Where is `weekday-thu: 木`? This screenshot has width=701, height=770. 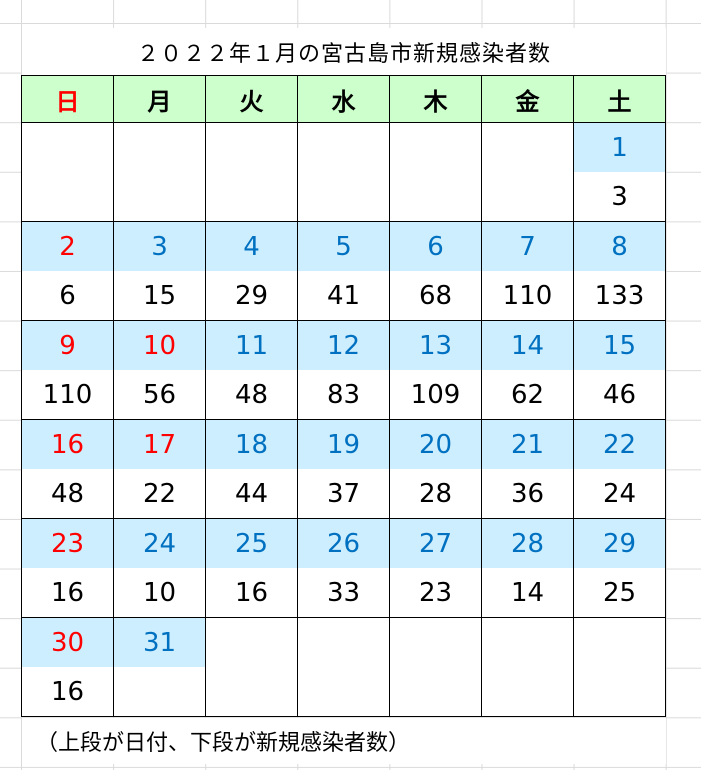
weekday-thu: 木 is located at coordinates (435, 99).